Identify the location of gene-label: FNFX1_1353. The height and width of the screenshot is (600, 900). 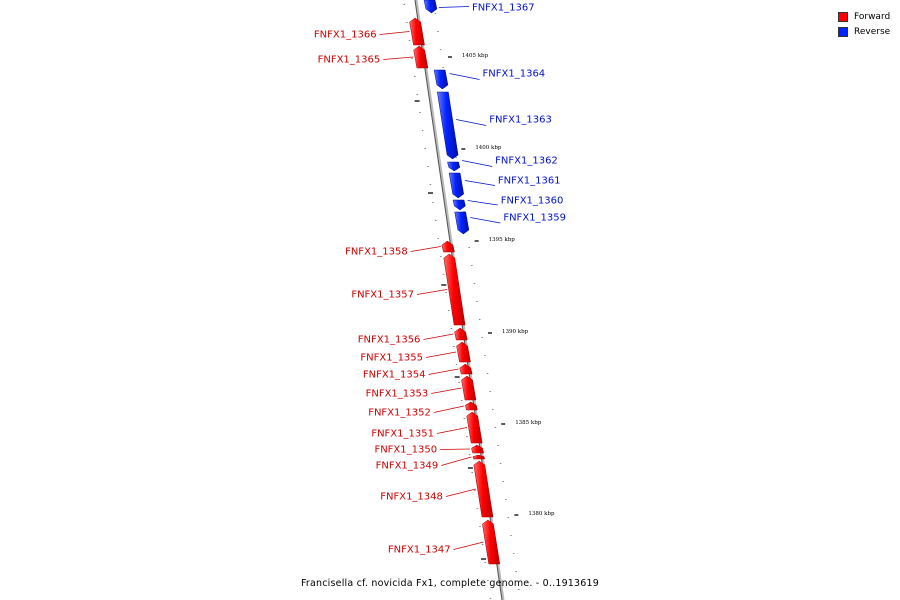
(397, 394).